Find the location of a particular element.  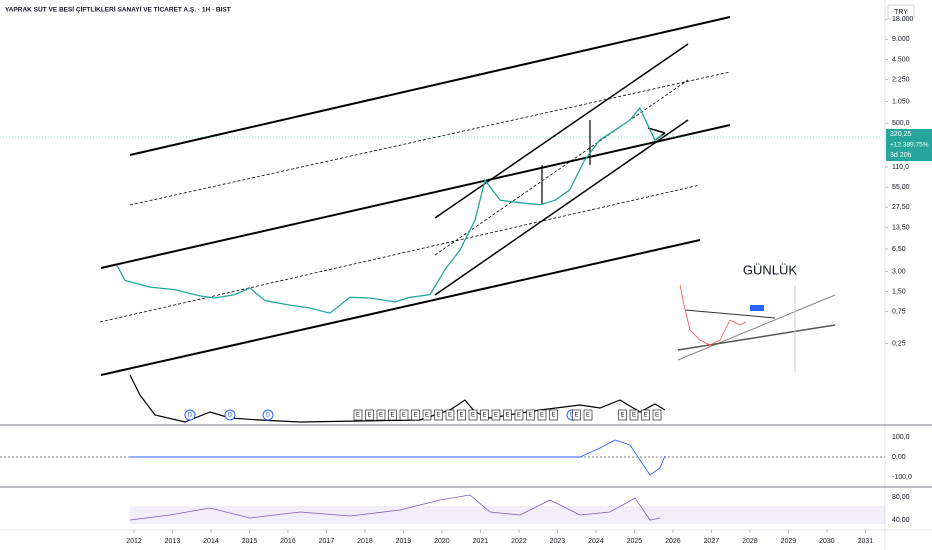

currency: TRY is located at coordinates (901, 12).